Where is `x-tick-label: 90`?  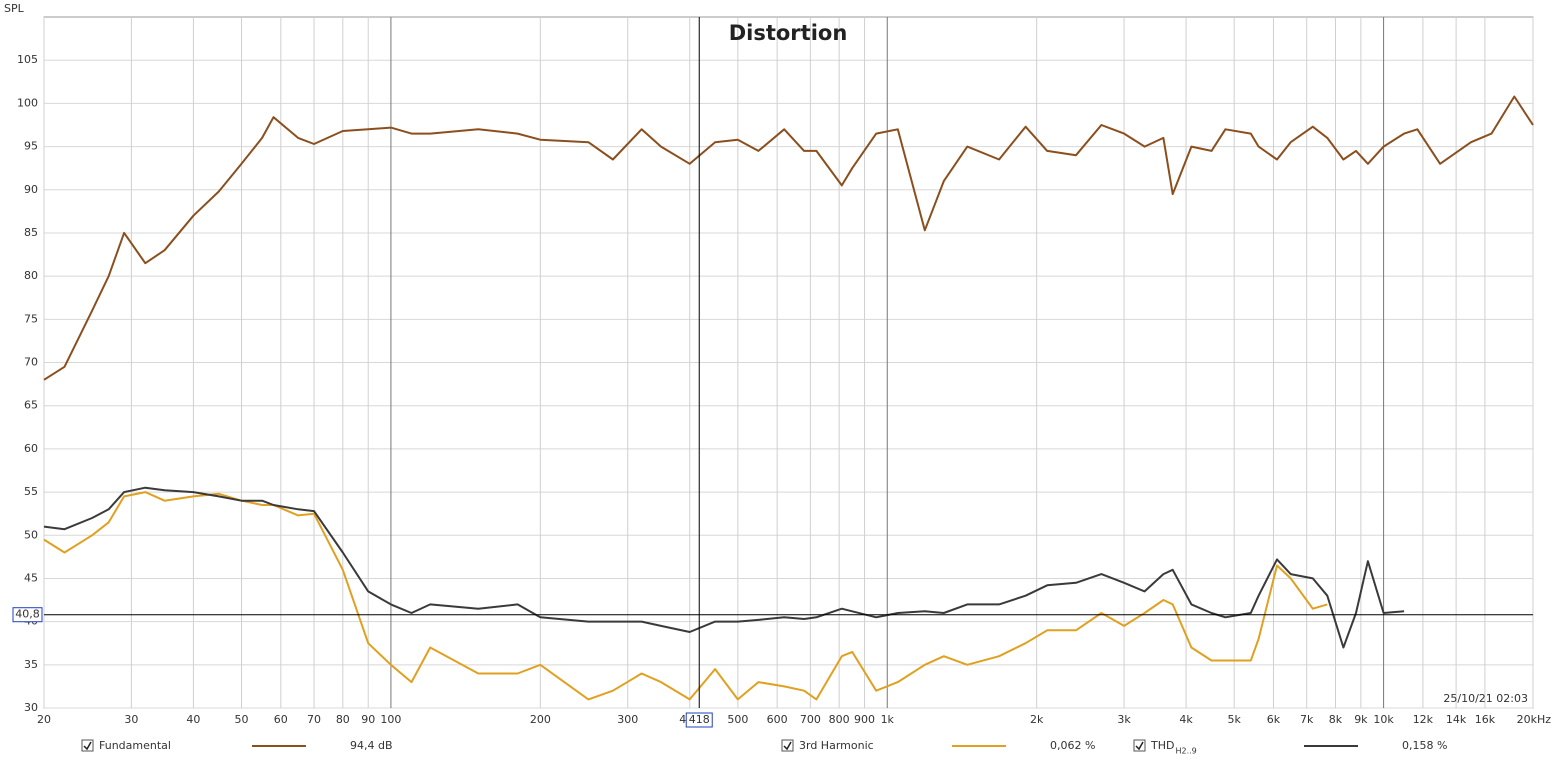 x-tick-label: 90 is located at coordinates (368, 719).